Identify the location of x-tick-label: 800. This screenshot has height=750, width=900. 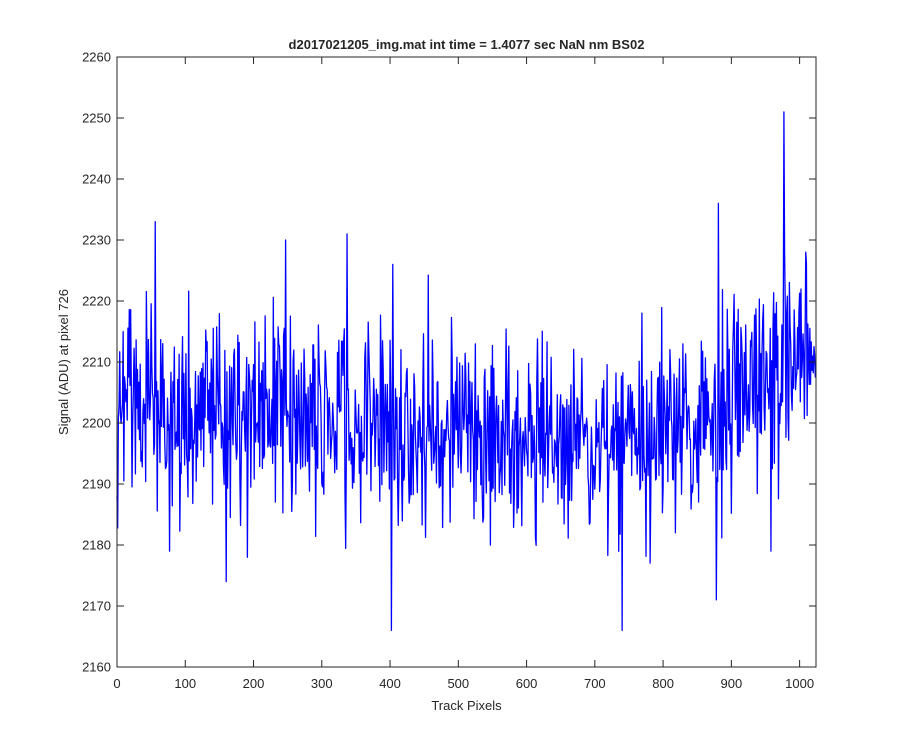
(663, 683).